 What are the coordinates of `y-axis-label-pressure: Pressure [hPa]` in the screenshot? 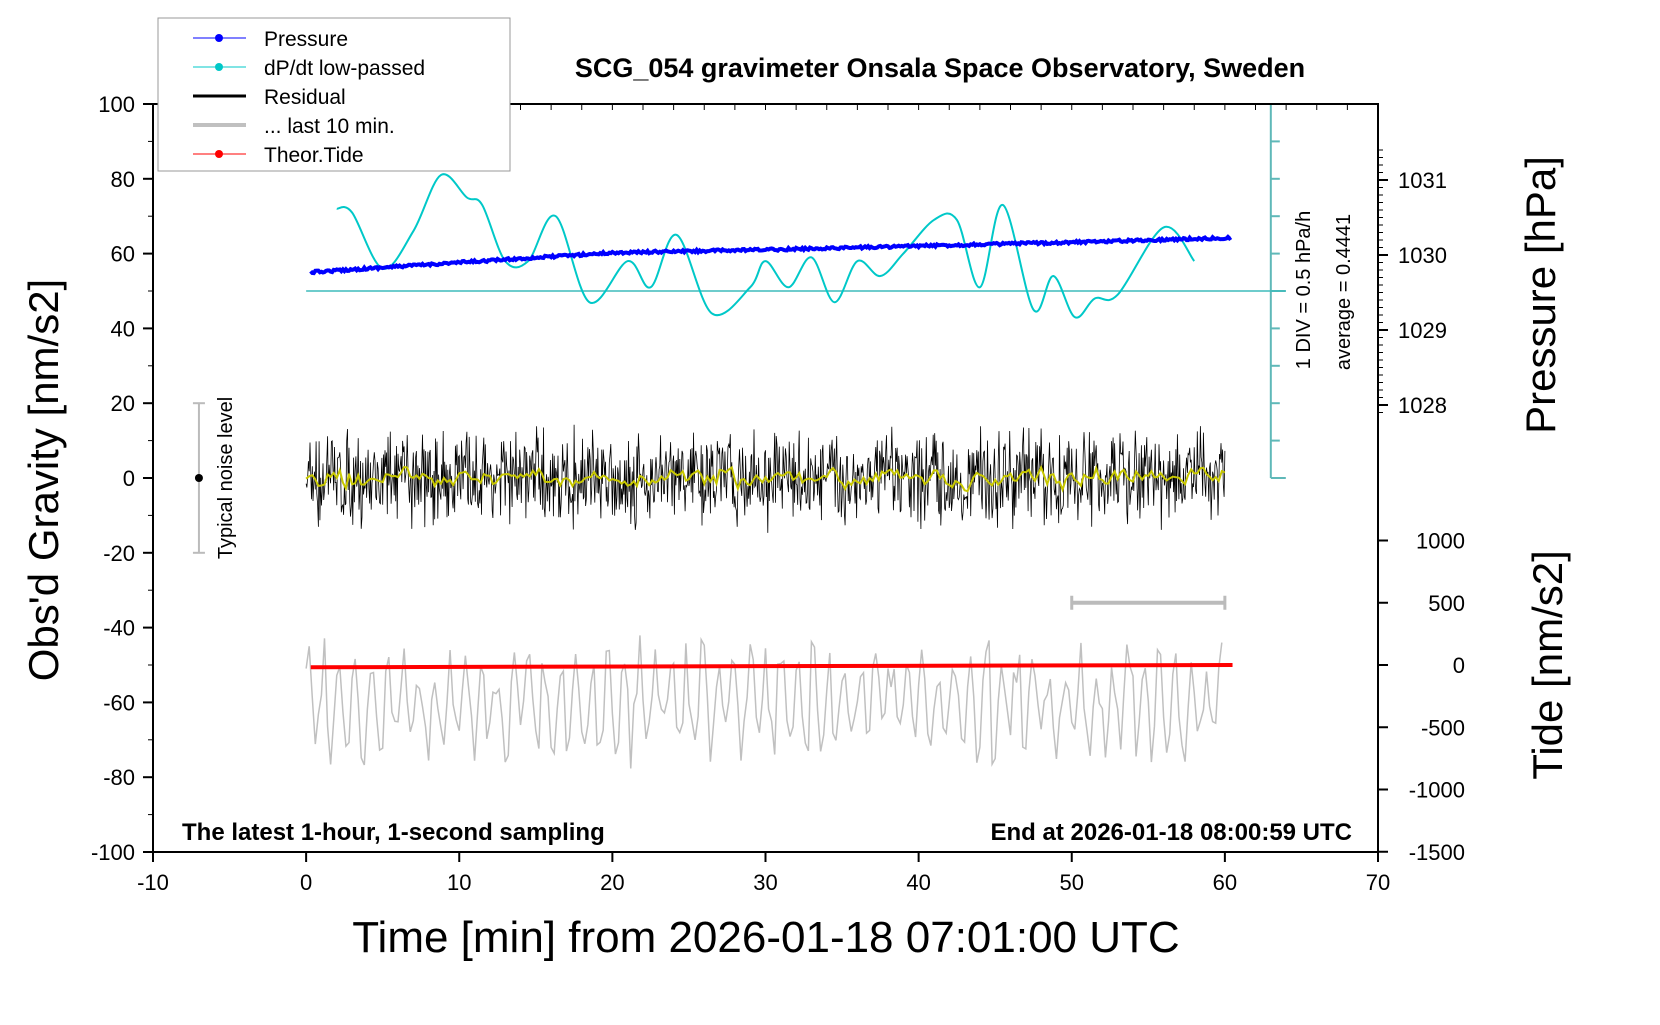 It's located at (1540, 295).